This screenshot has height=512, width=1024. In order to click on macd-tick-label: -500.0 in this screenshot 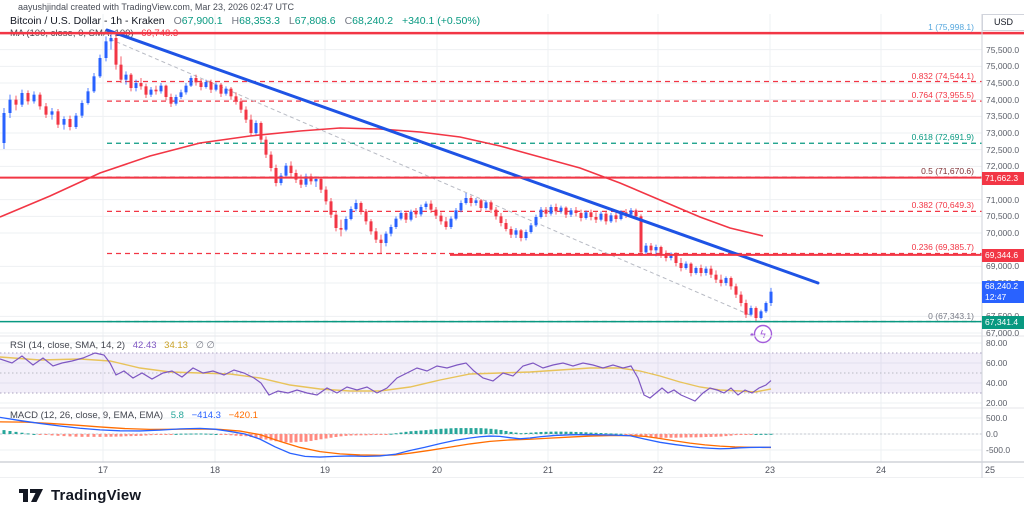, I will do `click(998, 450)`.